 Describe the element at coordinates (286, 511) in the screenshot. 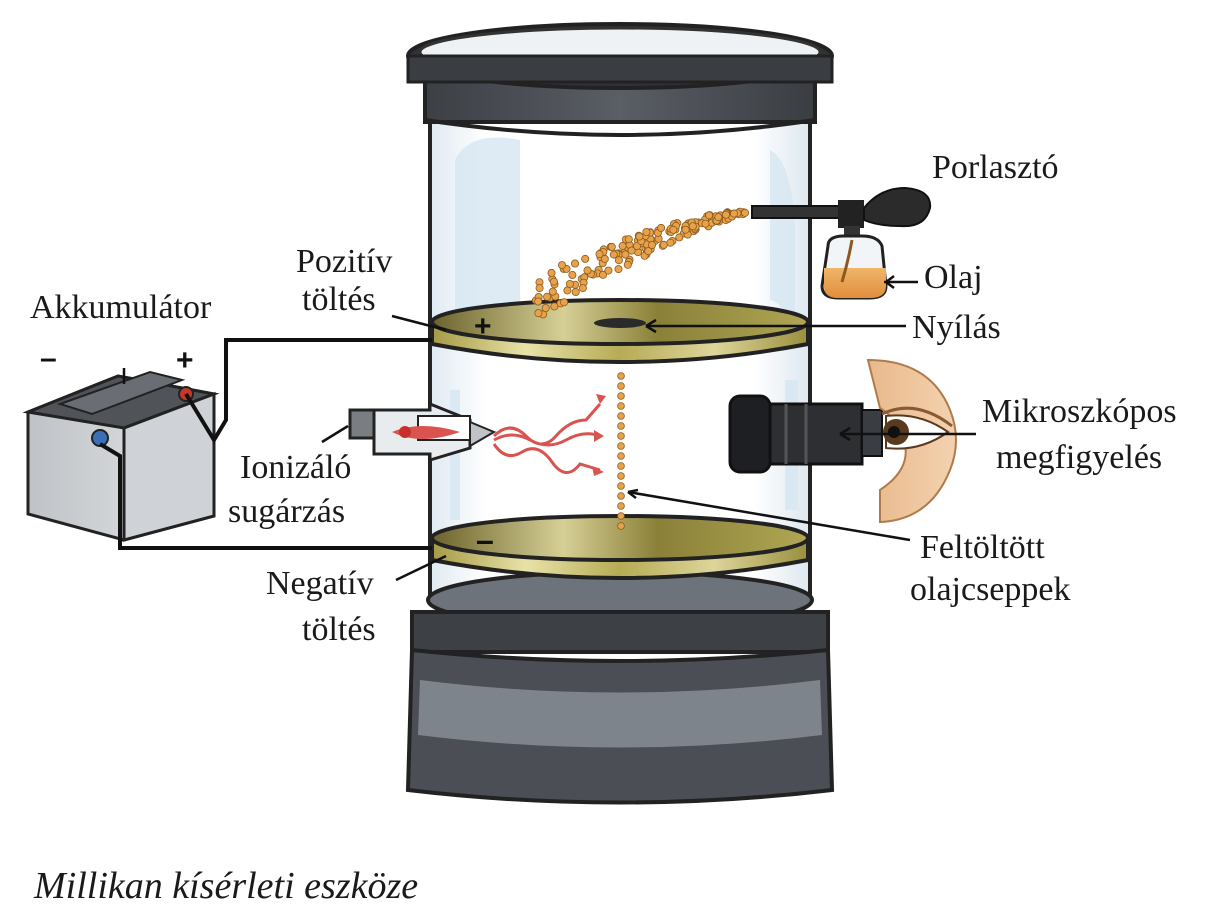

I see `label-ionizing-line2: sugárzás` at that location.